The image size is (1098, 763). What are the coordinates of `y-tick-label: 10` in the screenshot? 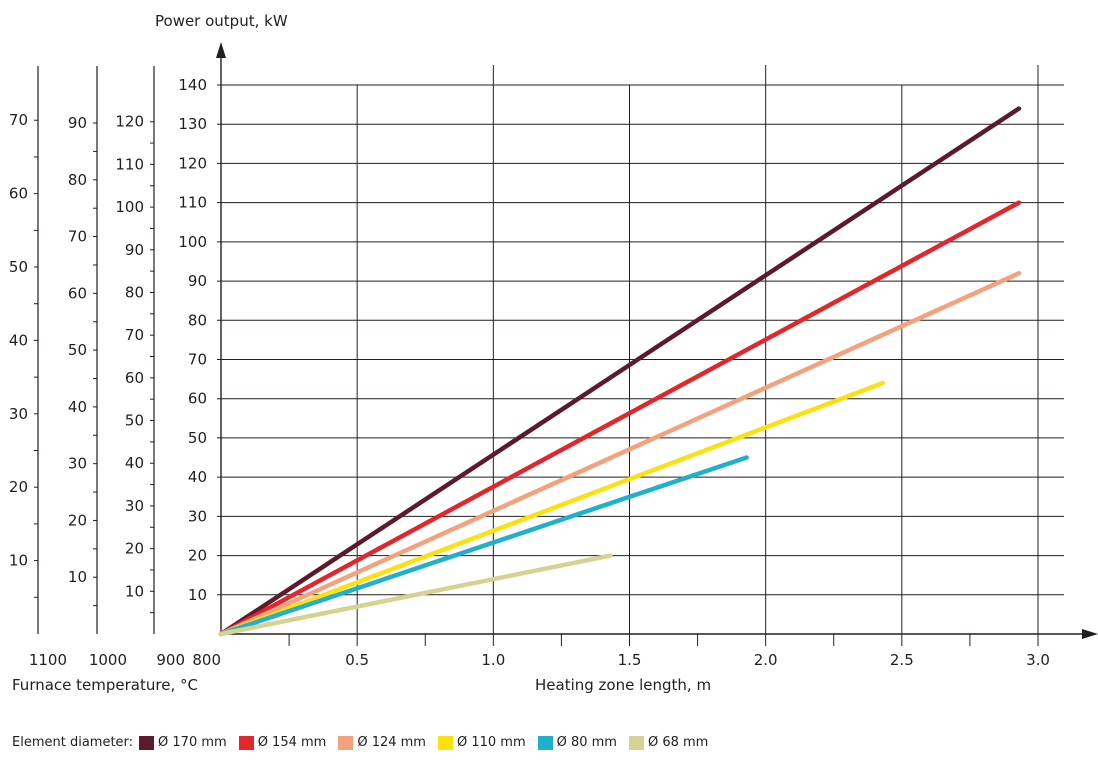 It's located at (197, 595).